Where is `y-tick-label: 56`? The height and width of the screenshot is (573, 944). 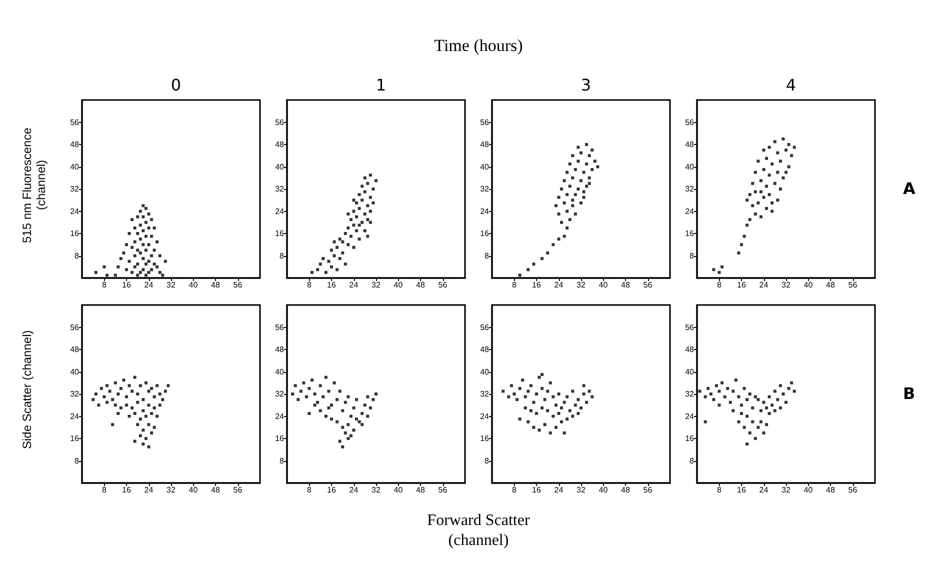
y-tick-label: 56 is located at coordinates (280, 327).